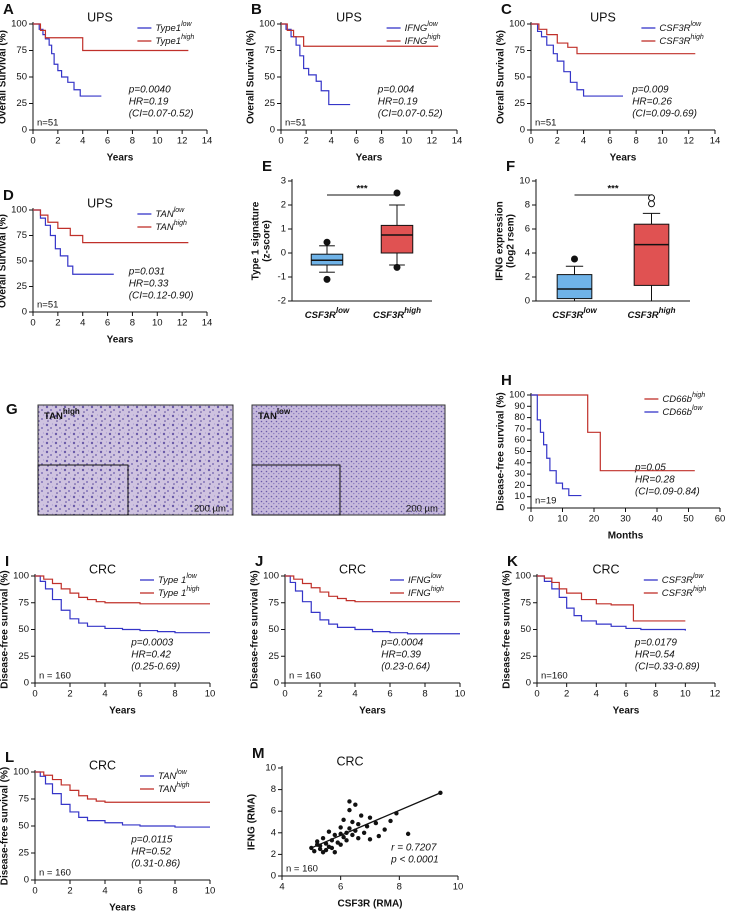 The image size is (748, 922). Describe the element at coordinates (512, 561) in the screenshot. I see `panel-letter: K` at that location.